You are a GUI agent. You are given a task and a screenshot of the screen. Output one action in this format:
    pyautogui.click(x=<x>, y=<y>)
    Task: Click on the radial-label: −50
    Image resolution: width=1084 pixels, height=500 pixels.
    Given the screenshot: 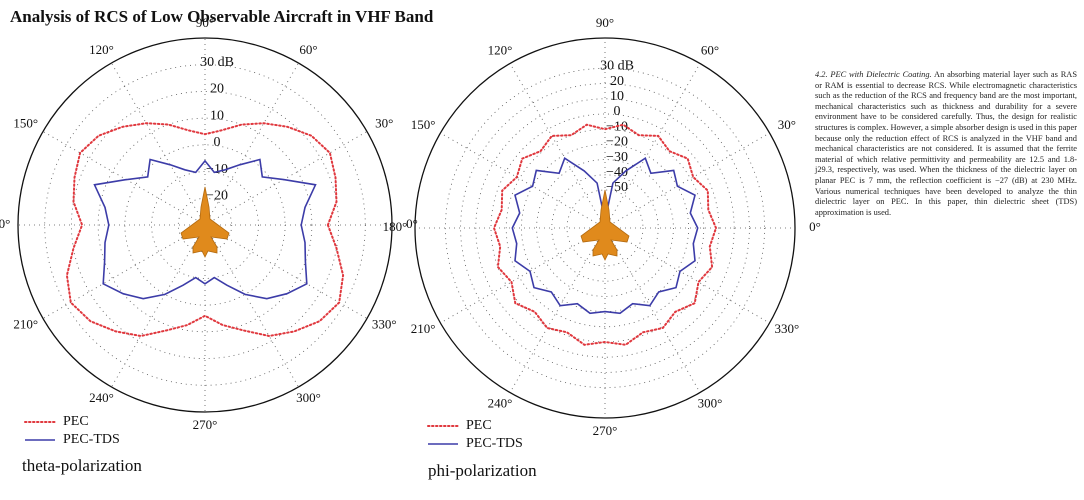 What is the action you would take?
    pyautogui.click(x=617, y=187)
    